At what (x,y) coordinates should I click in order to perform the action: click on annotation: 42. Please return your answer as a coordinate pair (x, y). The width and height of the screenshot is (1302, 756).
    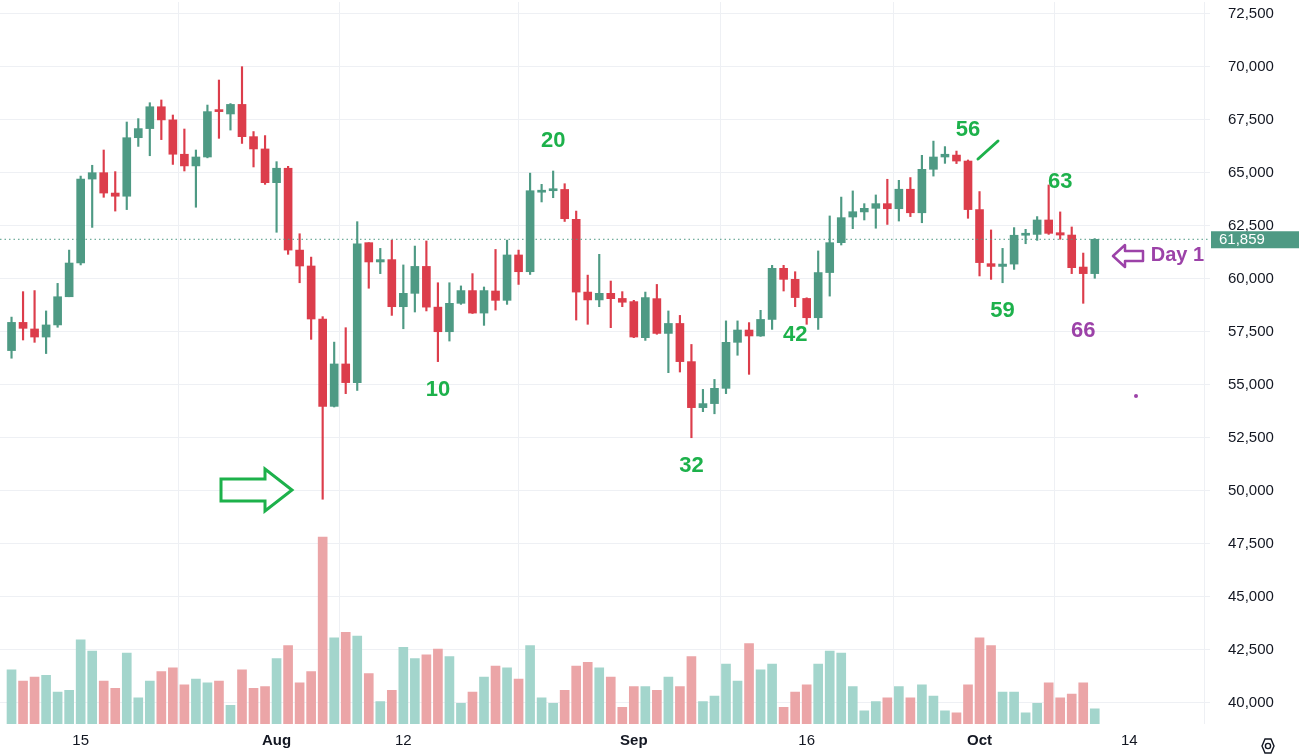
    Looking at the image, I should click on (795, 333).